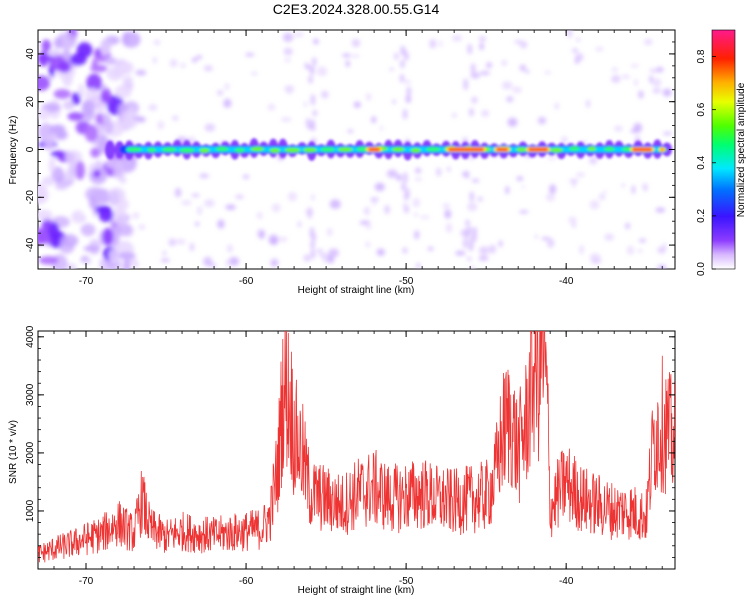 This screenshot has height=600, width=750. I want to click on y-tick-label: 0, so click(30, 149).